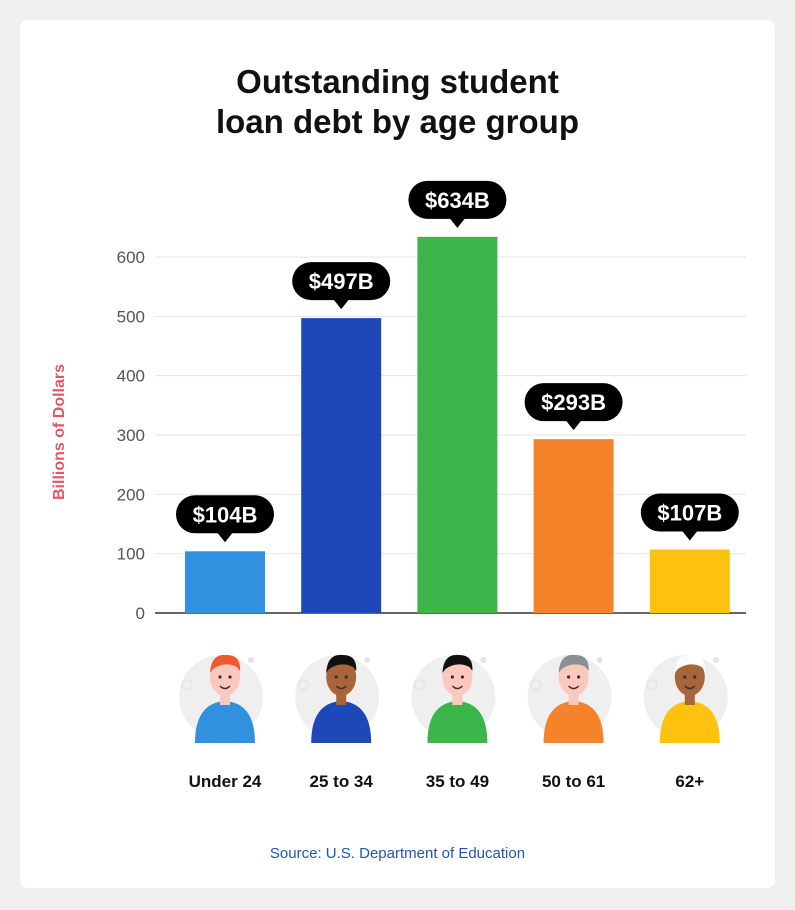 The width and height of the screenshot is (795, 910). Describe the element at coordinates (569, 698) in the screenshot. I see `person-older-woman-icon` at that location.